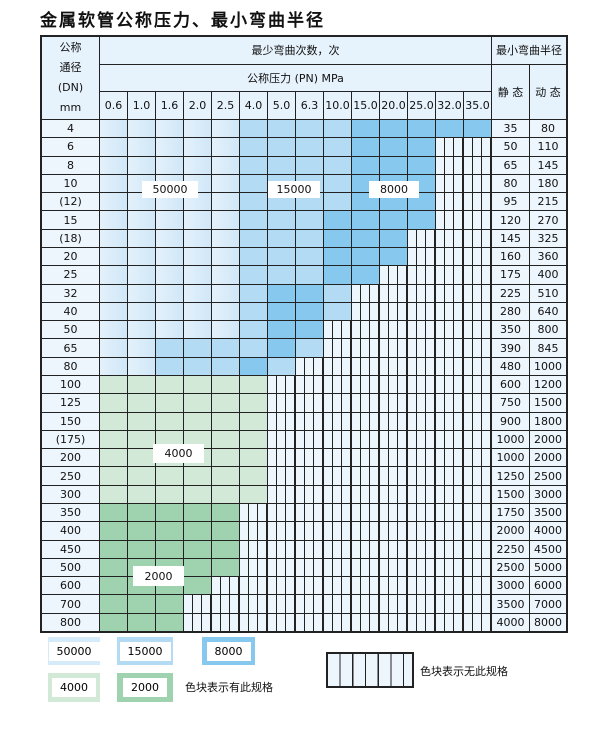 The width and height of the screenshot is (600, 743). I want to click on row-dn: 50, so click(71, 330).